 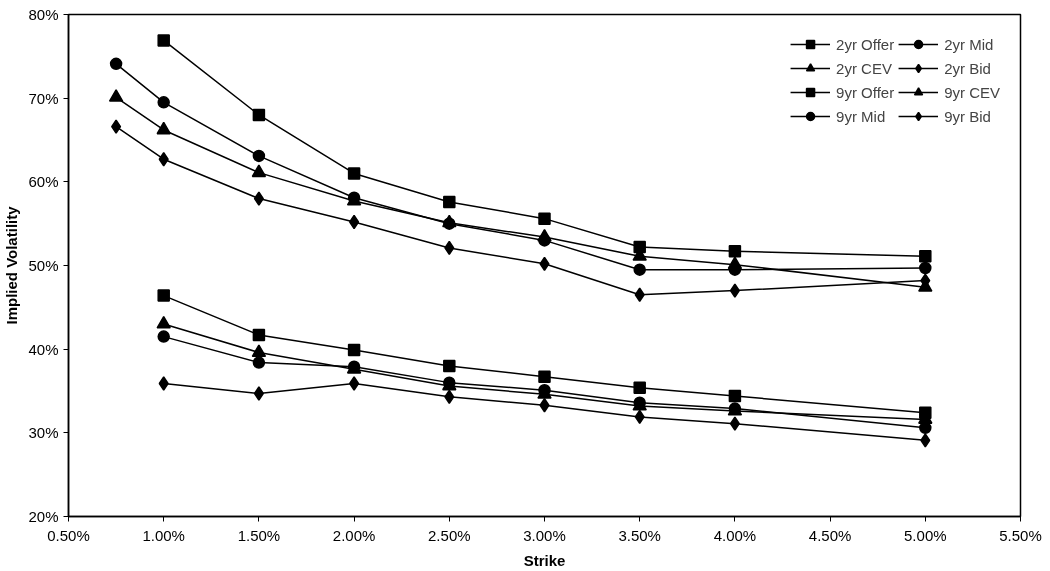 What do you see at coordinates (259, 535) in the screenshot?
I see `x-tick-label: 1.50%` at bounding box center [259, 535].